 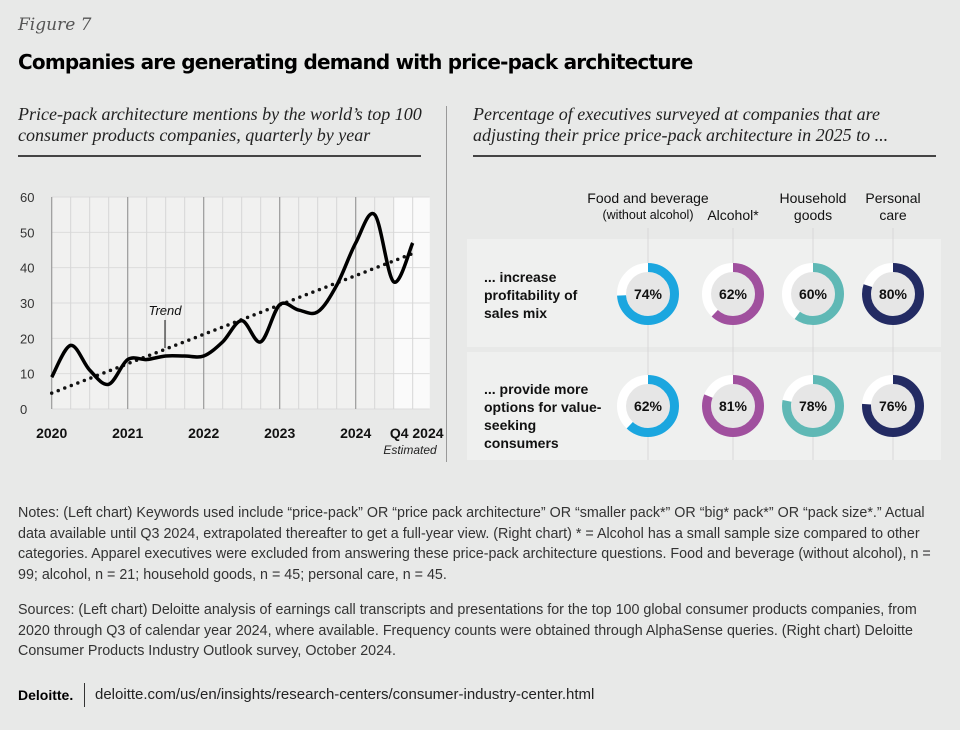 What do you see at coordinates (127, 433) in the screenshot?
I see `x-tick-label: 2021` at bounding box center [127, 433].